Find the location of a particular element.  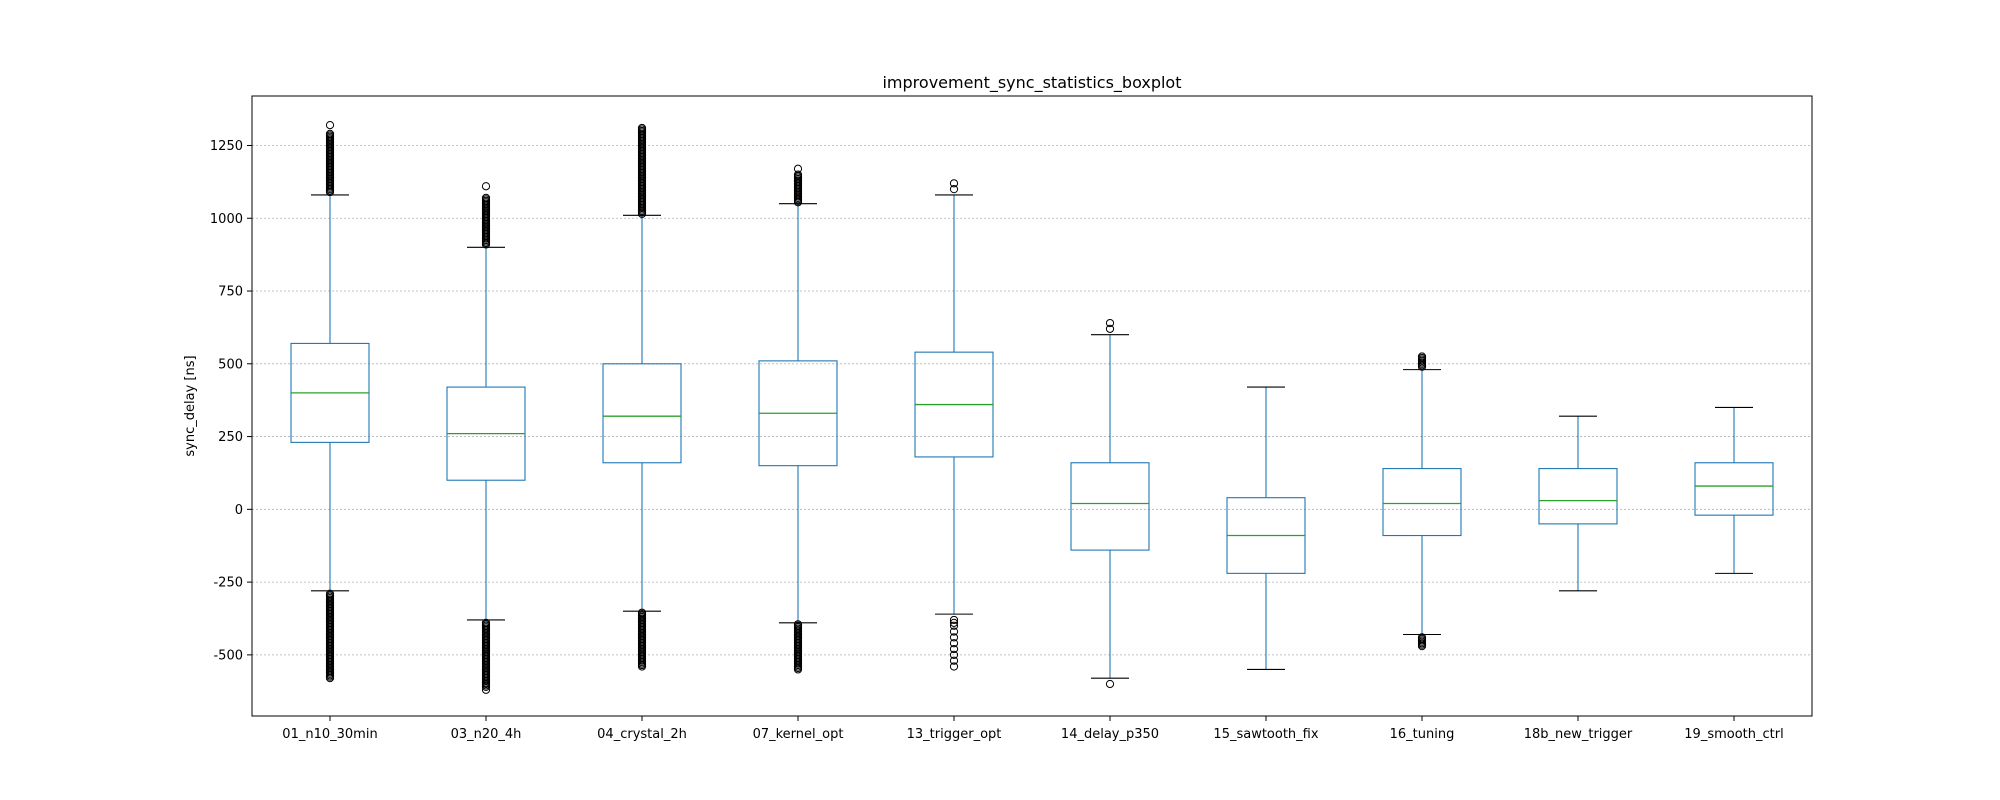

x-tick-label: 15_sawtooth_fix is located at coordinates (1265, 734).